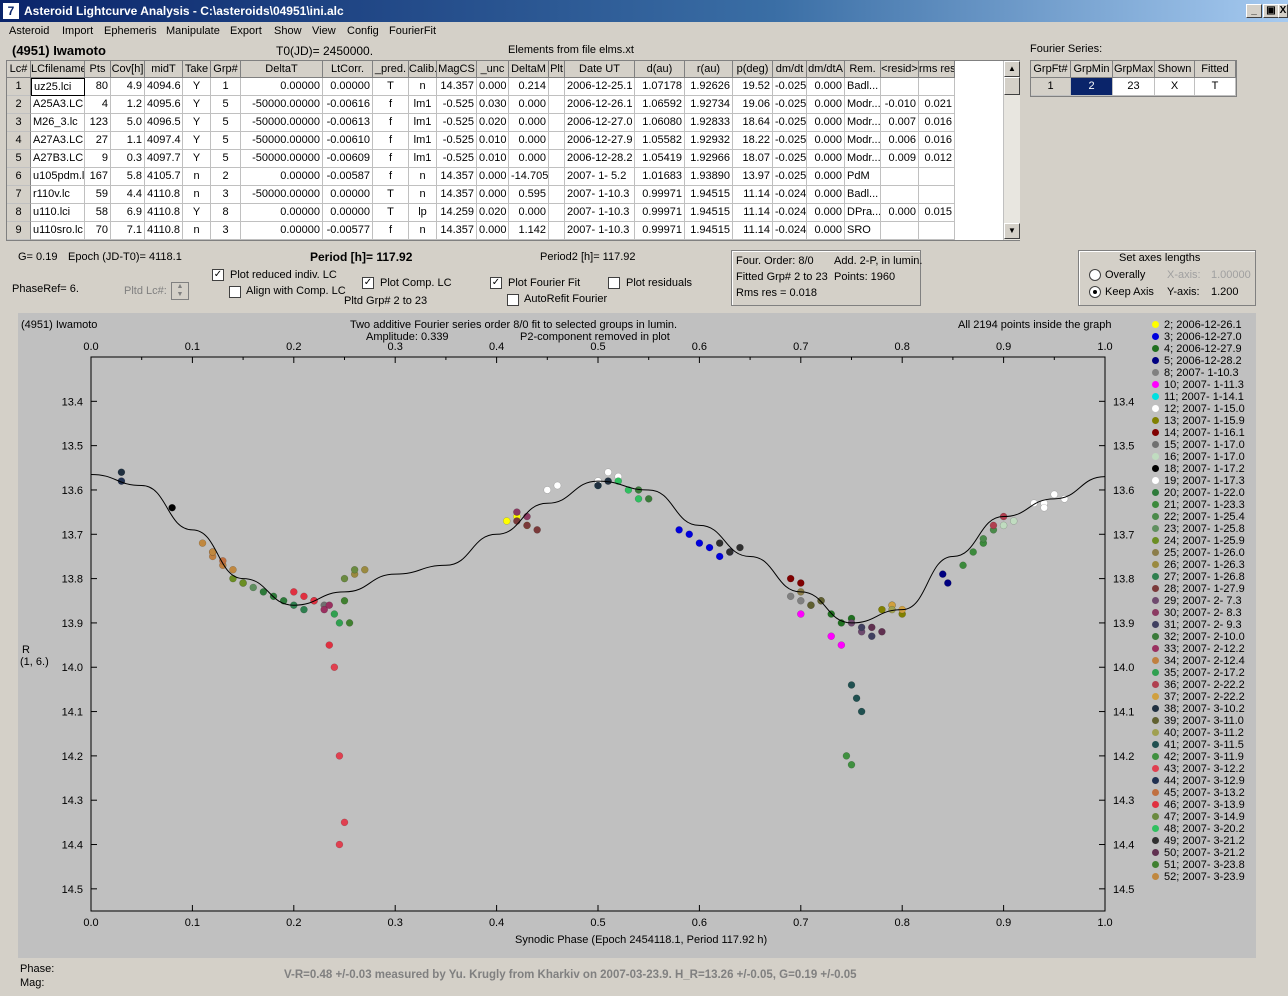 The image size is (1288, 996). I want to click on table-header-21: Rem., so click(863, 69).